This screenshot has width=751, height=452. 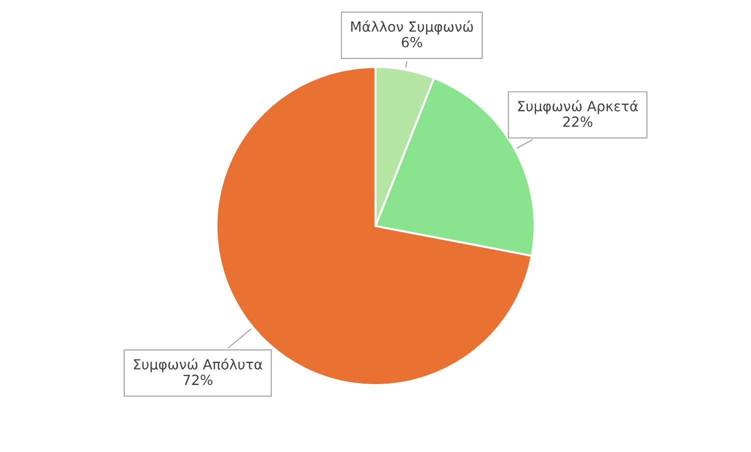 What do you see at coordinates (412, 27) in the screenshot?
I see `slice-label: Μάλλον Συμφωνώ` at bounding box center [412, 27].